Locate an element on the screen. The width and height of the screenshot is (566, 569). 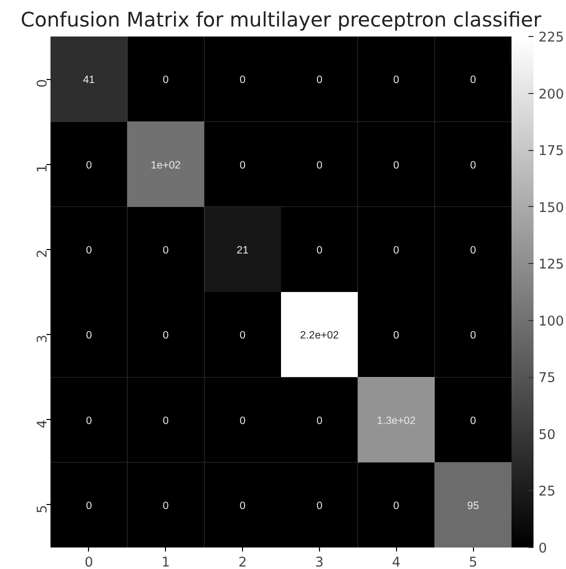
data-label: 1e+02 is located at coordinates (165, 165).